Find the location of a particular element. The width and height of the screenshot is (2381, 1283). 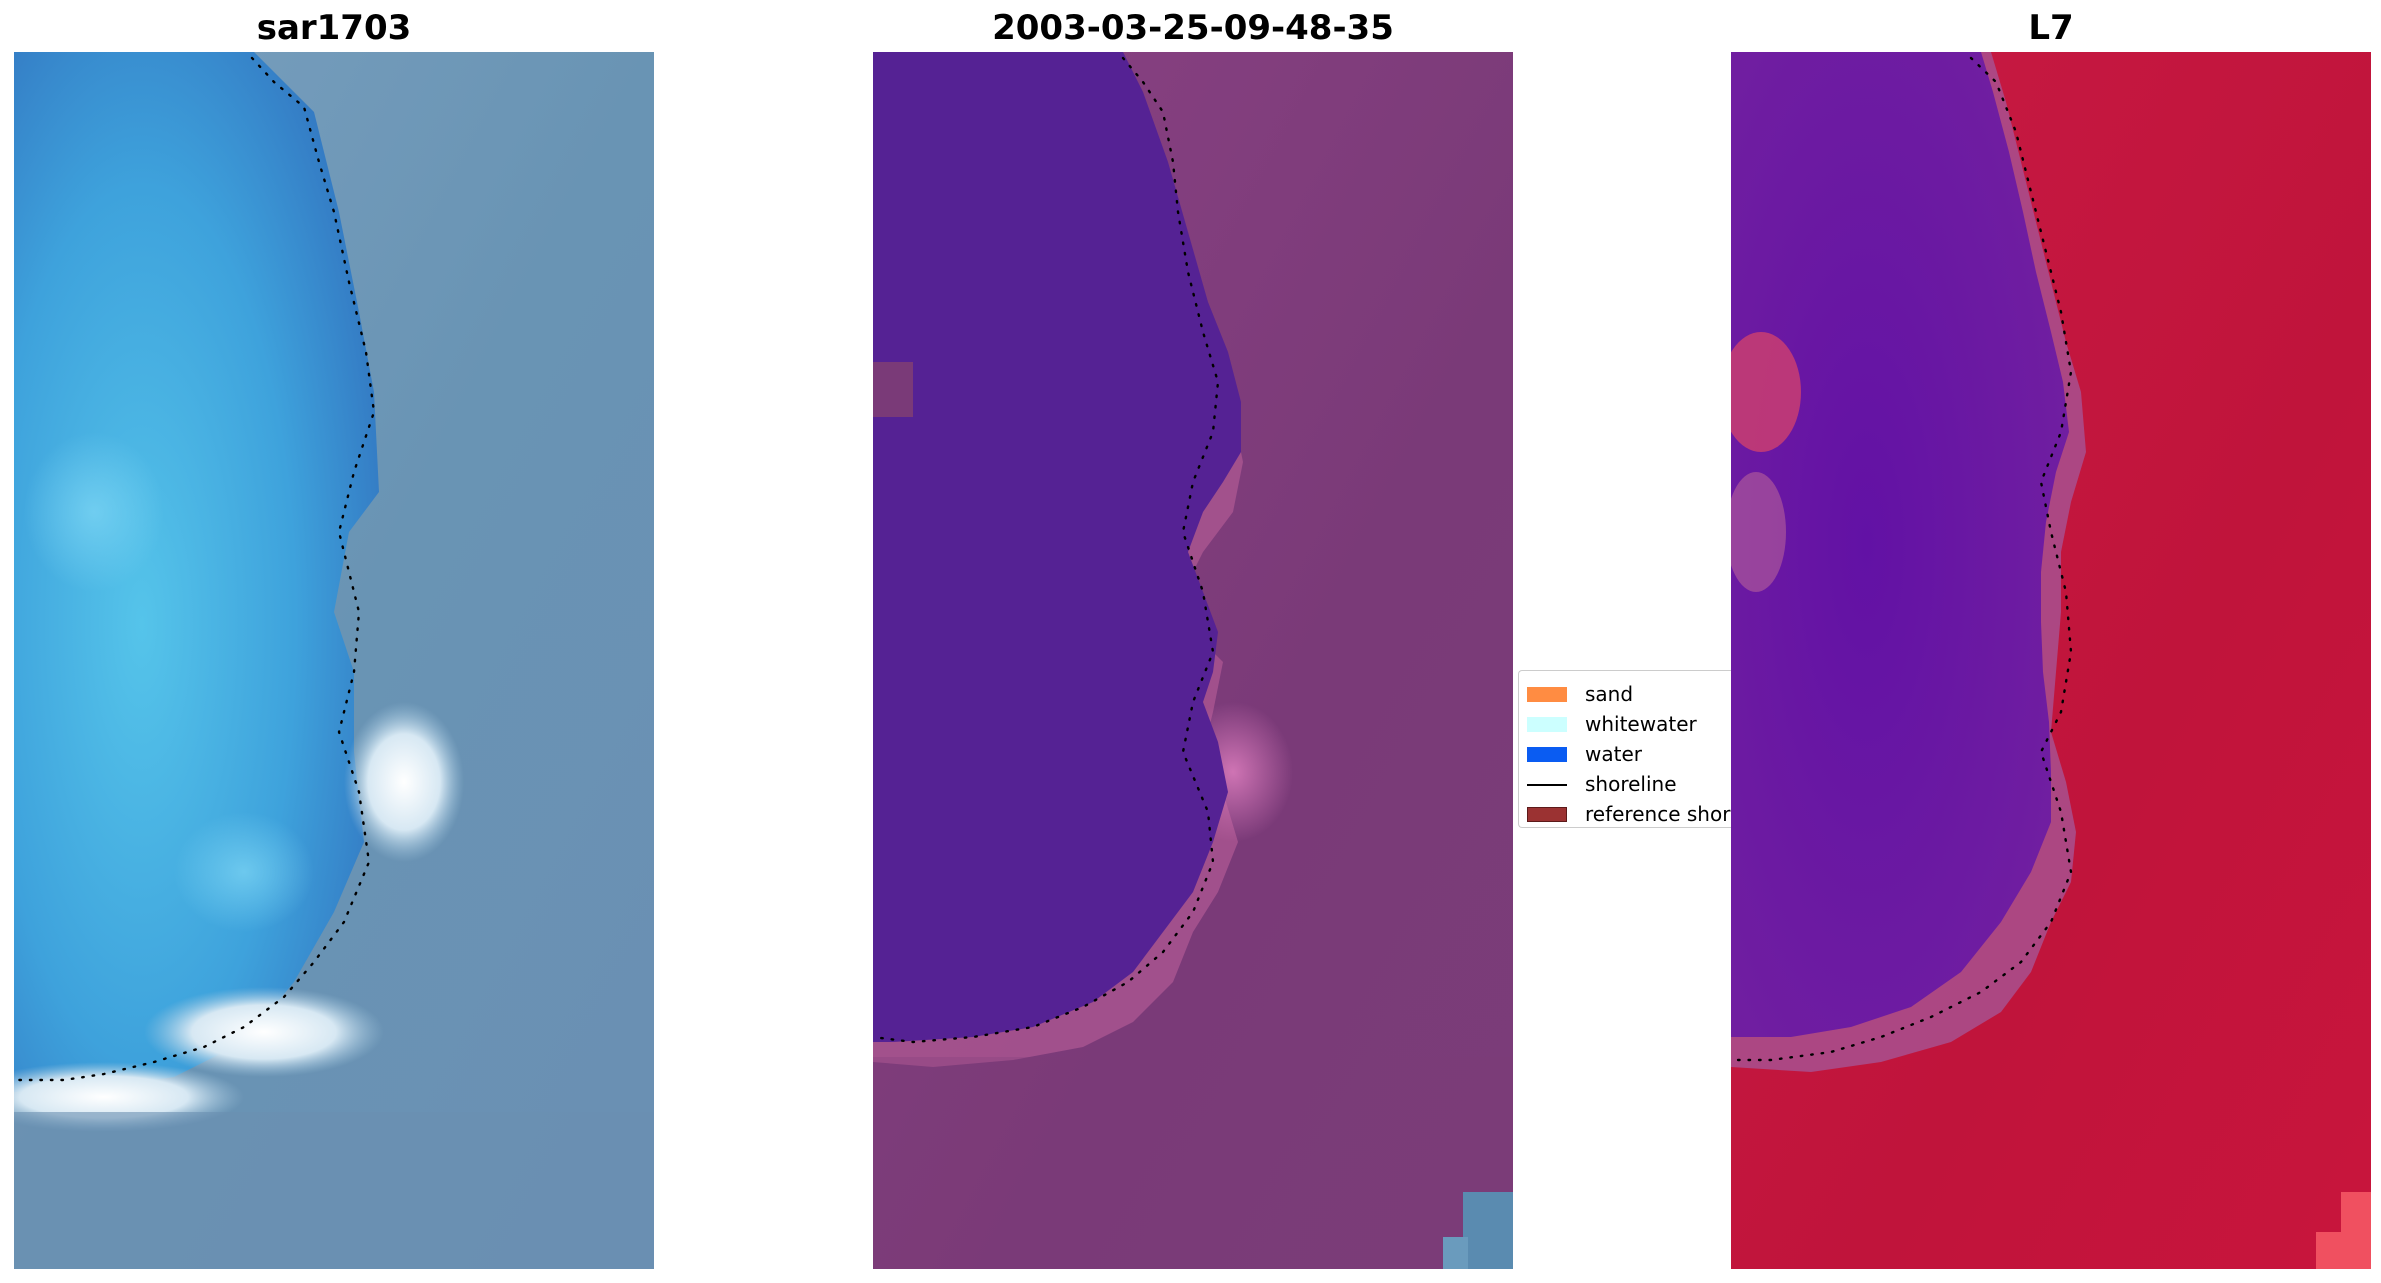

legend-item-whitewater: whitewater is located at coordinates (1625, 724).